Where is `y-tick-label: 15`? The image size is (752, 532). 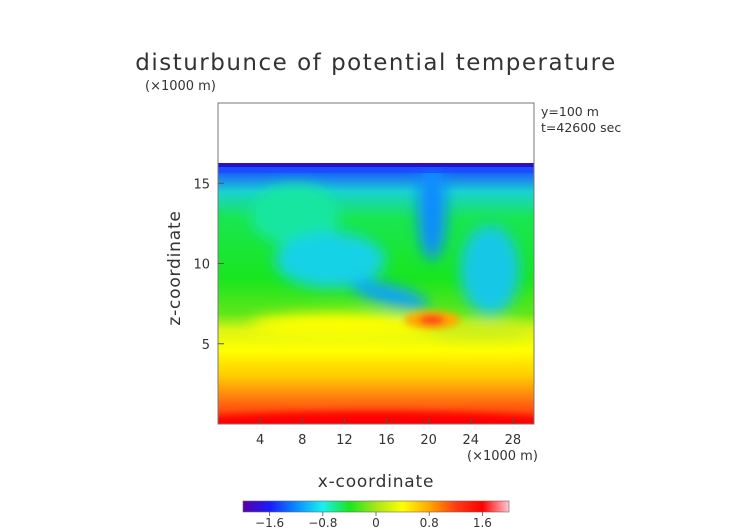
y-tick-label: 15 is located at coordinates (201, 184).